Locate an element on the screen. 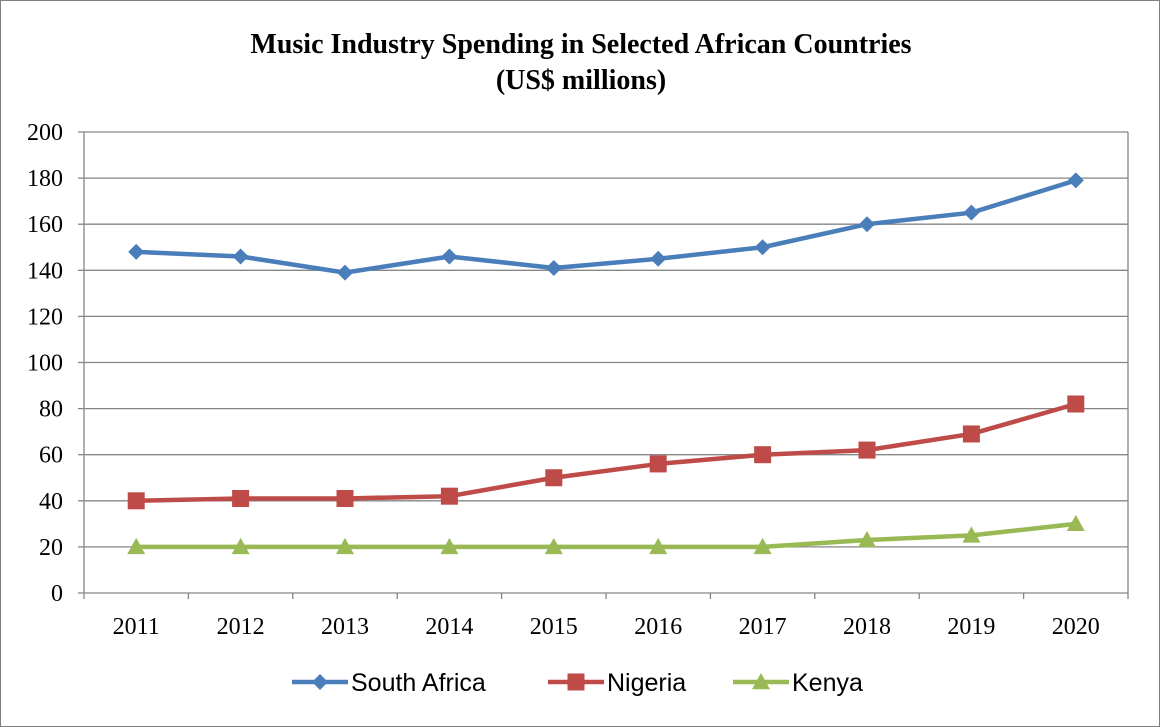 The height and width of the screenshot is (727, 1160). legend-label-nigeria: Nigeria is located at coordinates (646, 683).